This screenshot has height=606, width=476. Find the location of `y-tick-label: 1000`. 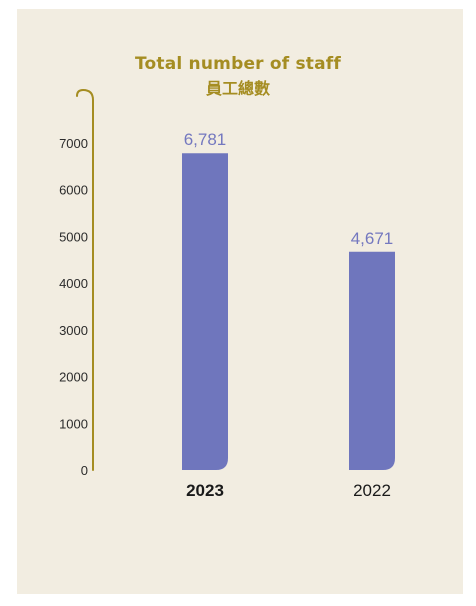

y-tick-label: 1000 is located at coordinates (73, 423).